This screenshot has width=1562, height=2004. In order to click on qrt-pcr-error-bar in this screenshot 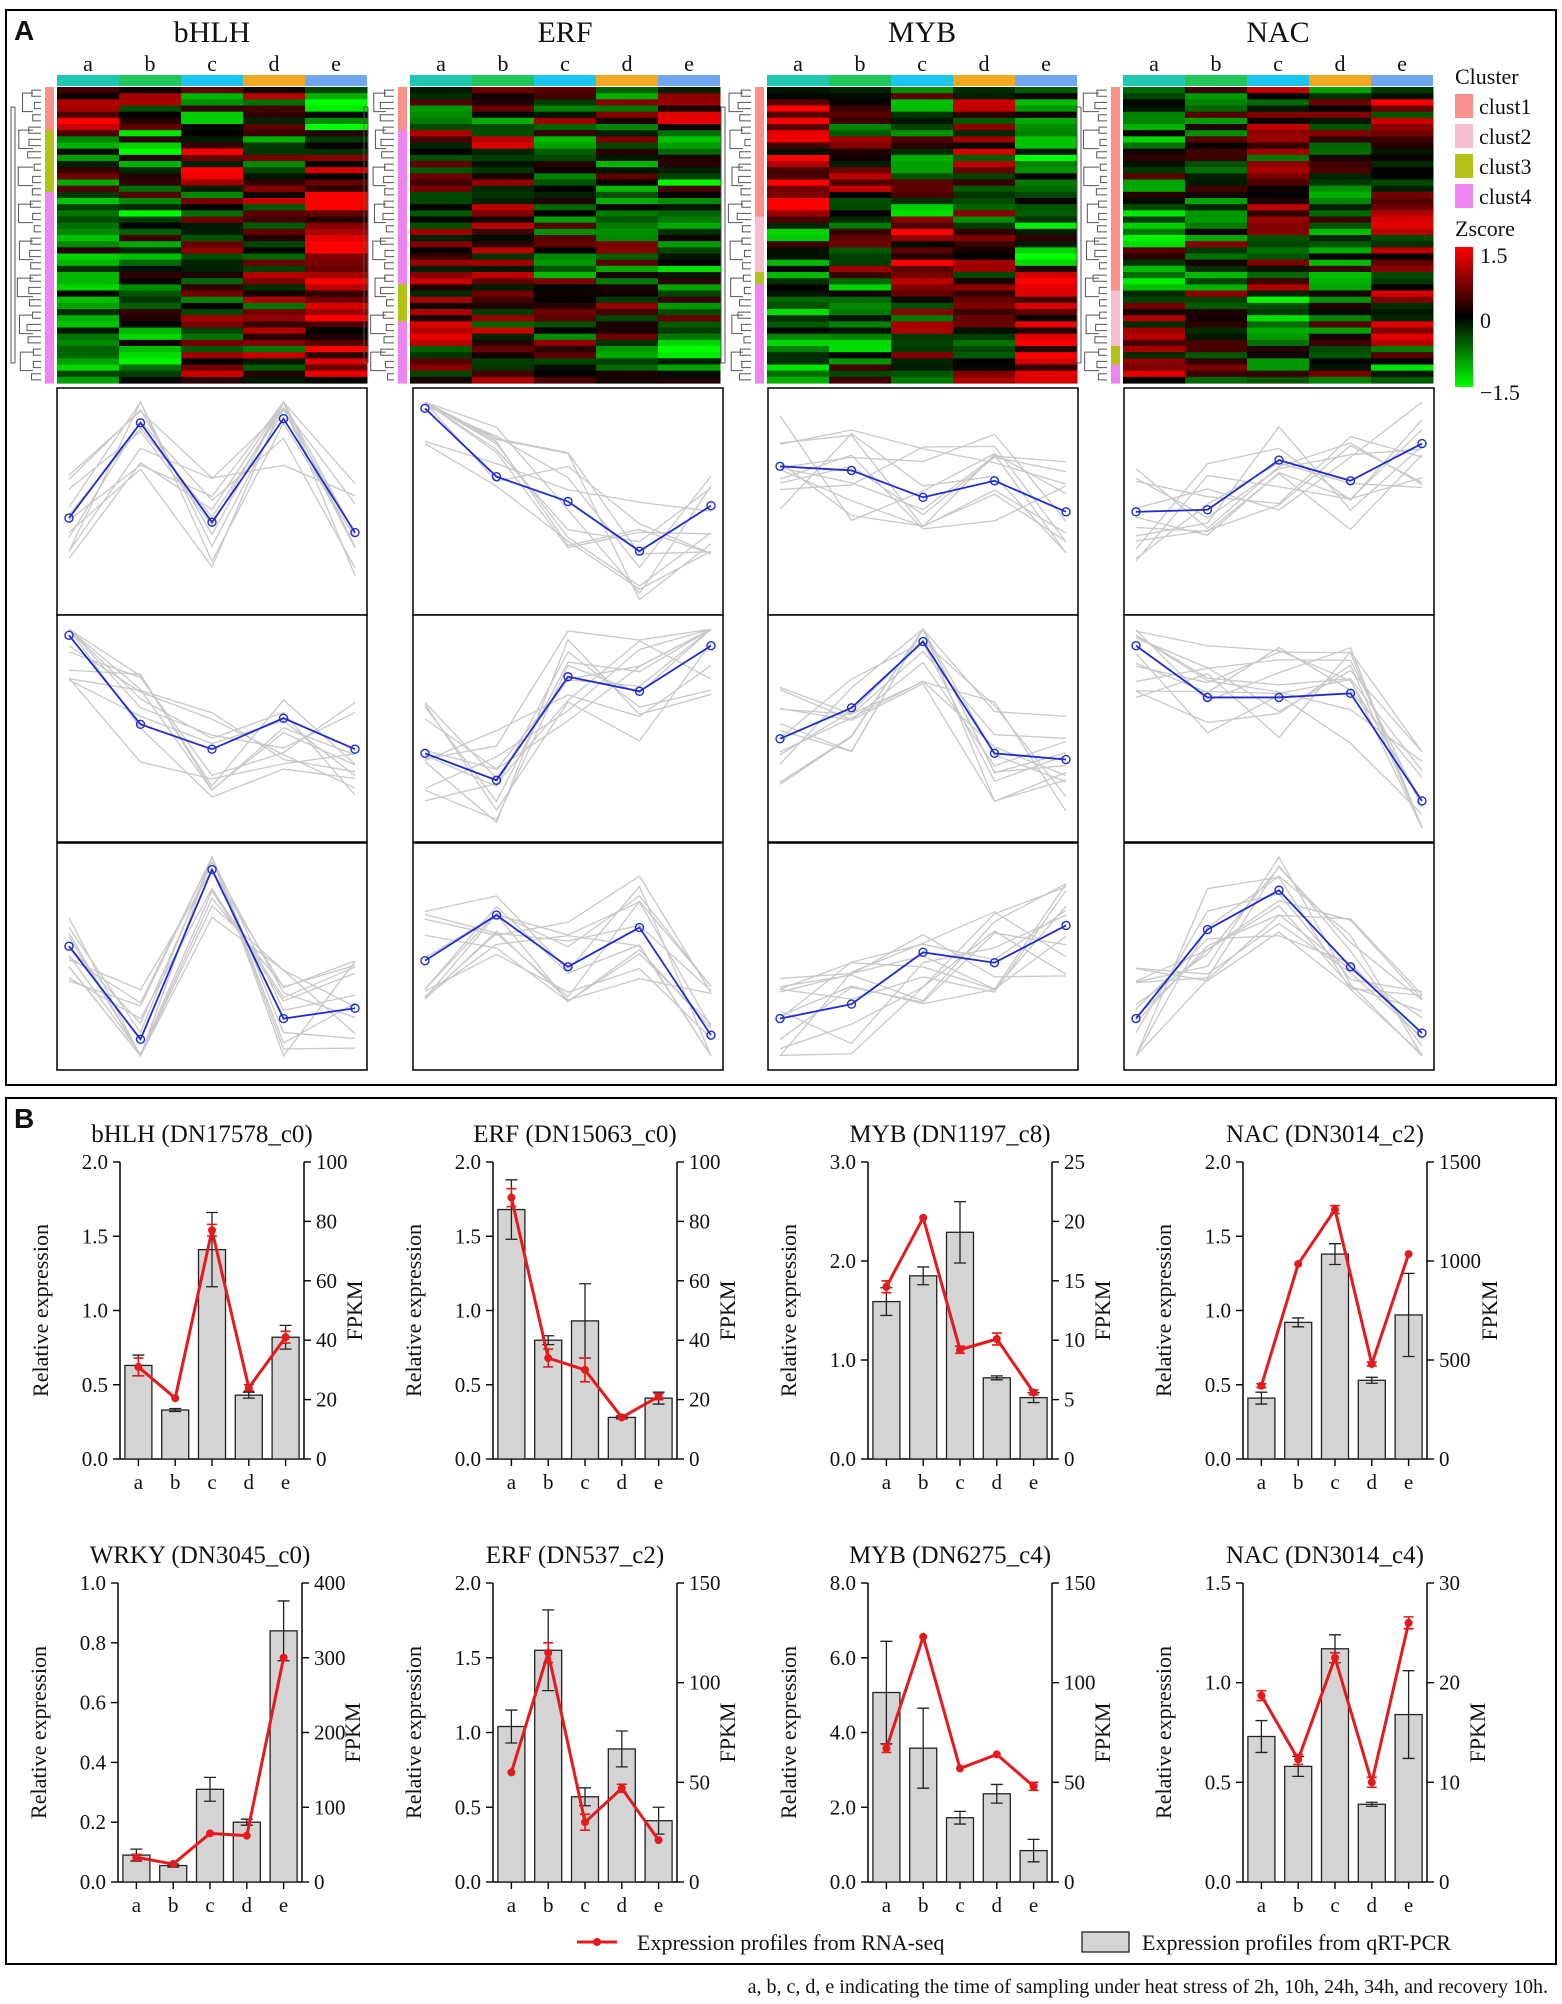, I will do `click(1033, 1850)`.